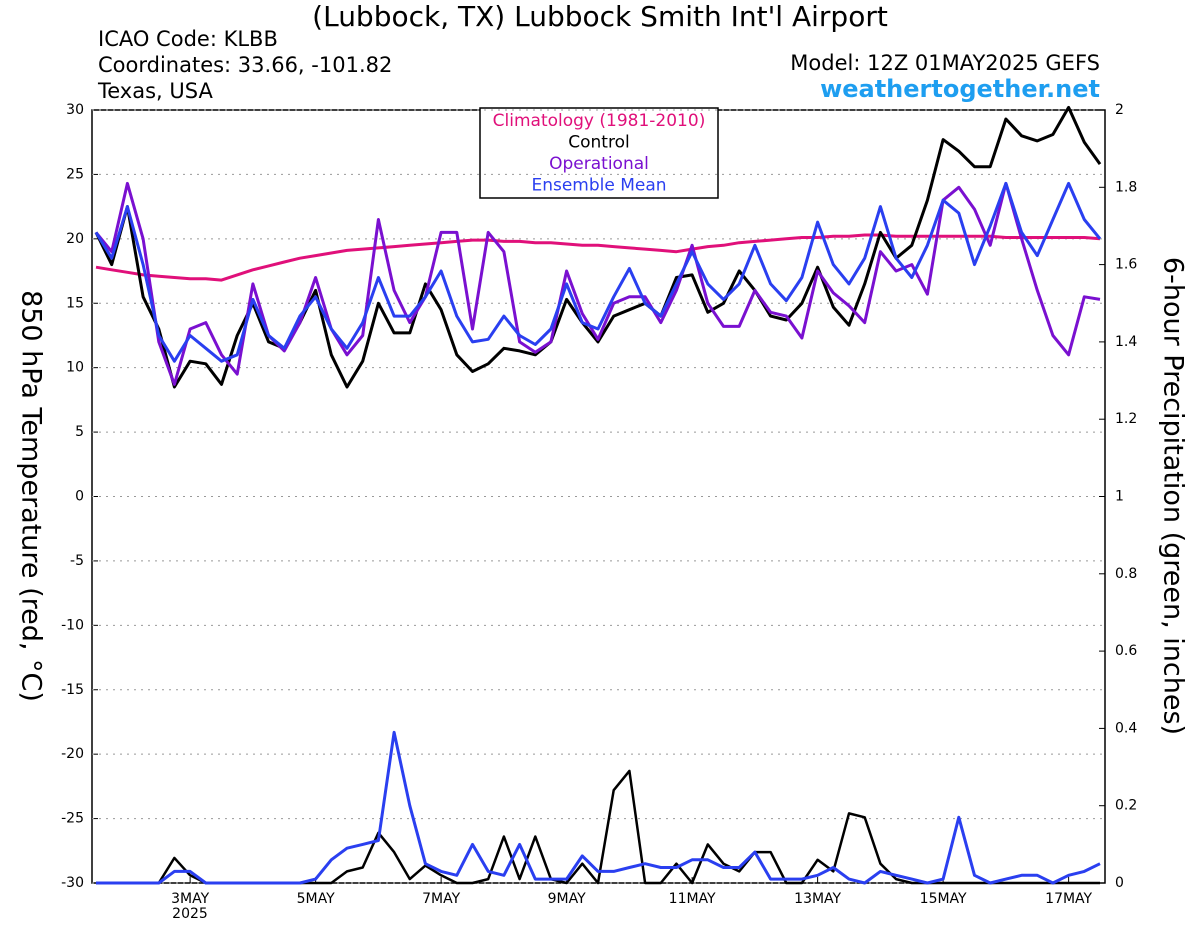  What do you see at coordinates (316, 899) in the screenshot?
I see `x-tick-label: 5MAY` at bounding box center [316, 899].